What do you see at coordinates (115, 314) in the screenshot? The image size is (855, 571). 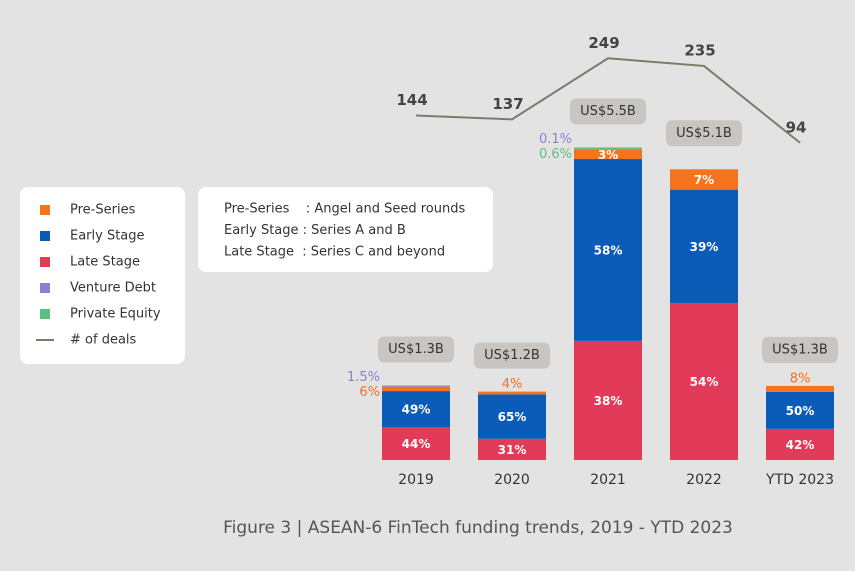 I see `legend-label: Private Equity` at bounding box center [115, 314].